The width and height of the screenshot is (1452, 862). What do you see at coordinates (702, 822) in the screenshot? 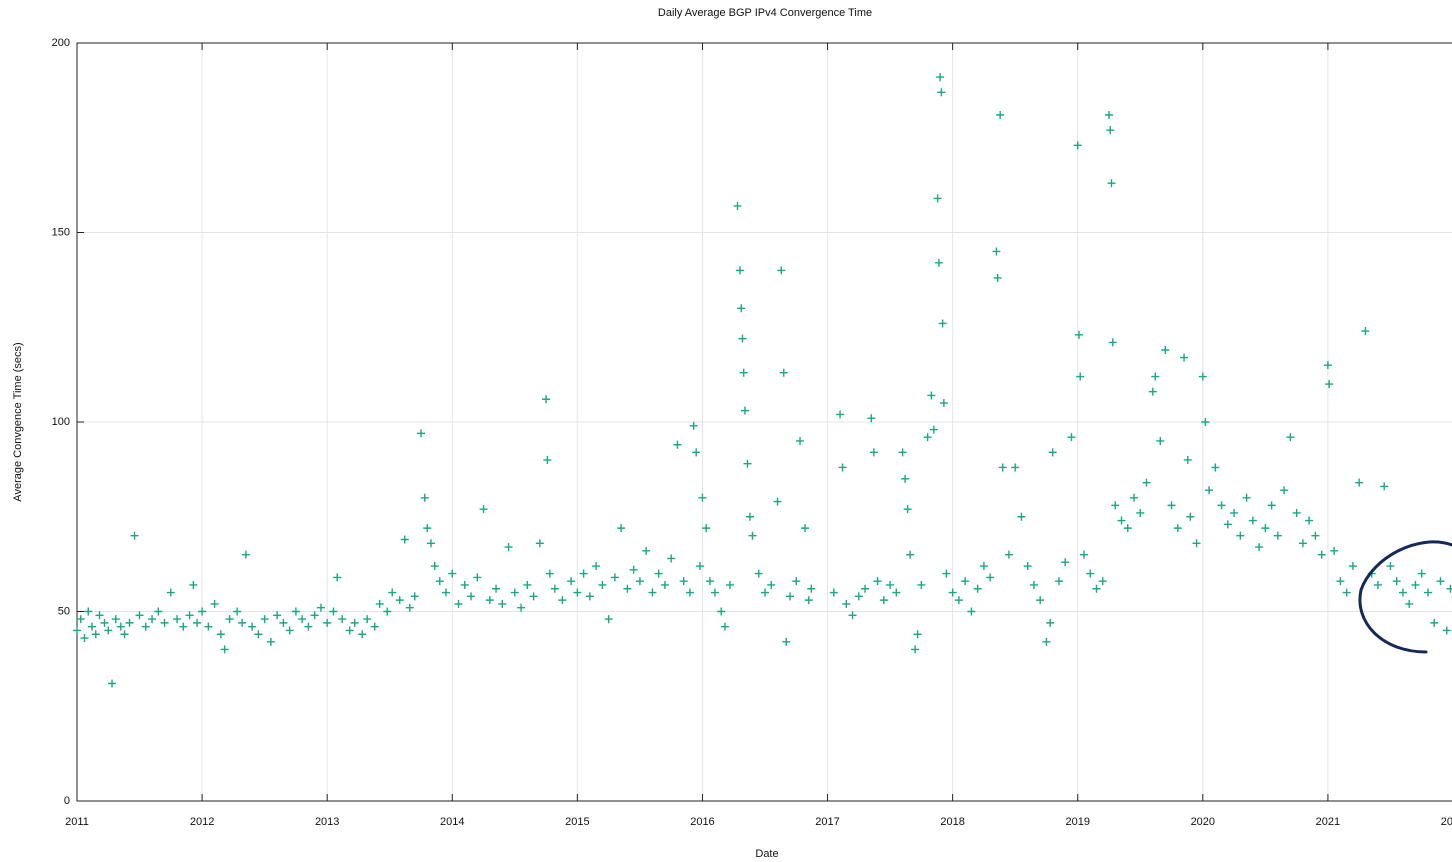
I see `x-tick-label: 2016` at bounding box center [702, 822].